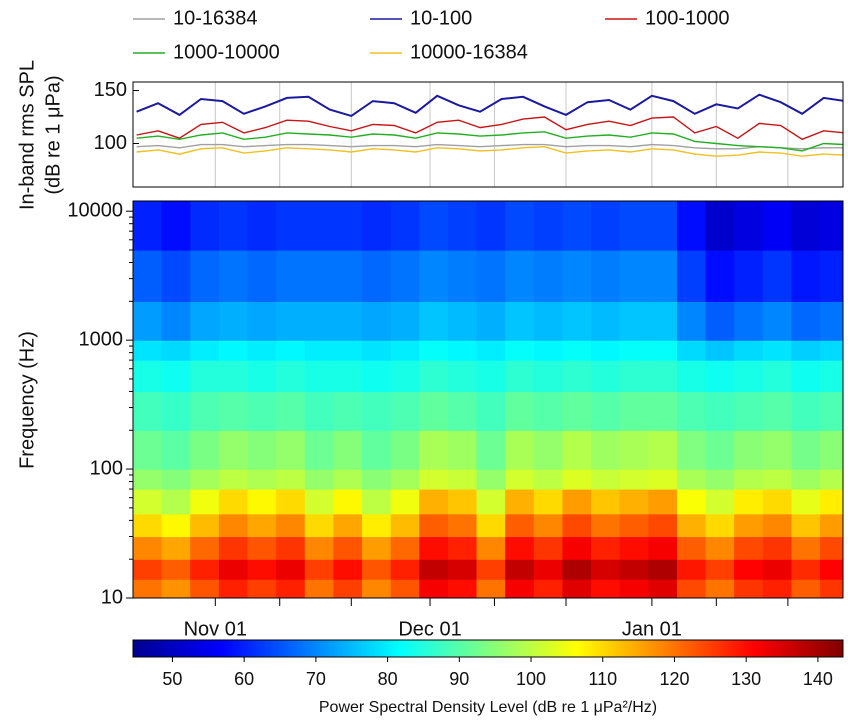 Image resolution: width=848 pixels, height=721 pixels. What do you see at coordinates (531, 679) in the screenshot?
I see `colorbar-tick-label: 100` at bounding box center [531, 679].